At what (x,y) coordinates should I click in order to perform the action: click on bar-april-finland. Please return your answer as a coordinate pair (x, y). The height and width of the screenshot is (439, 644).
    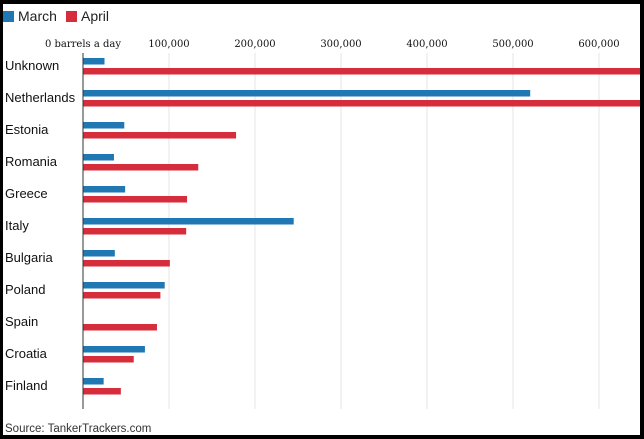
    Looking at the image, I should click on (102, 391).